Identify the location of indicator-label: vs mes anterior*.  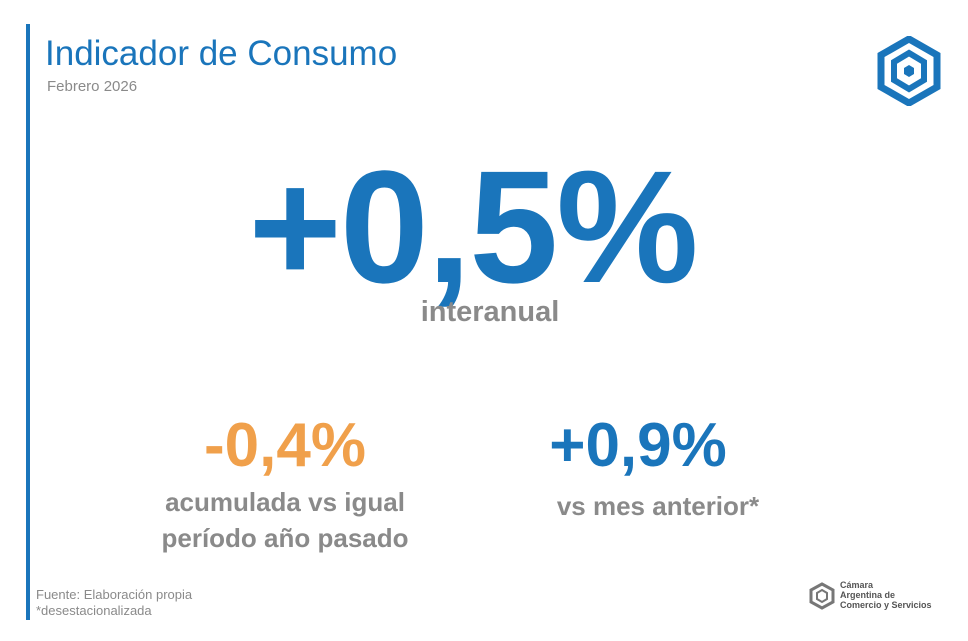
(658, 506).